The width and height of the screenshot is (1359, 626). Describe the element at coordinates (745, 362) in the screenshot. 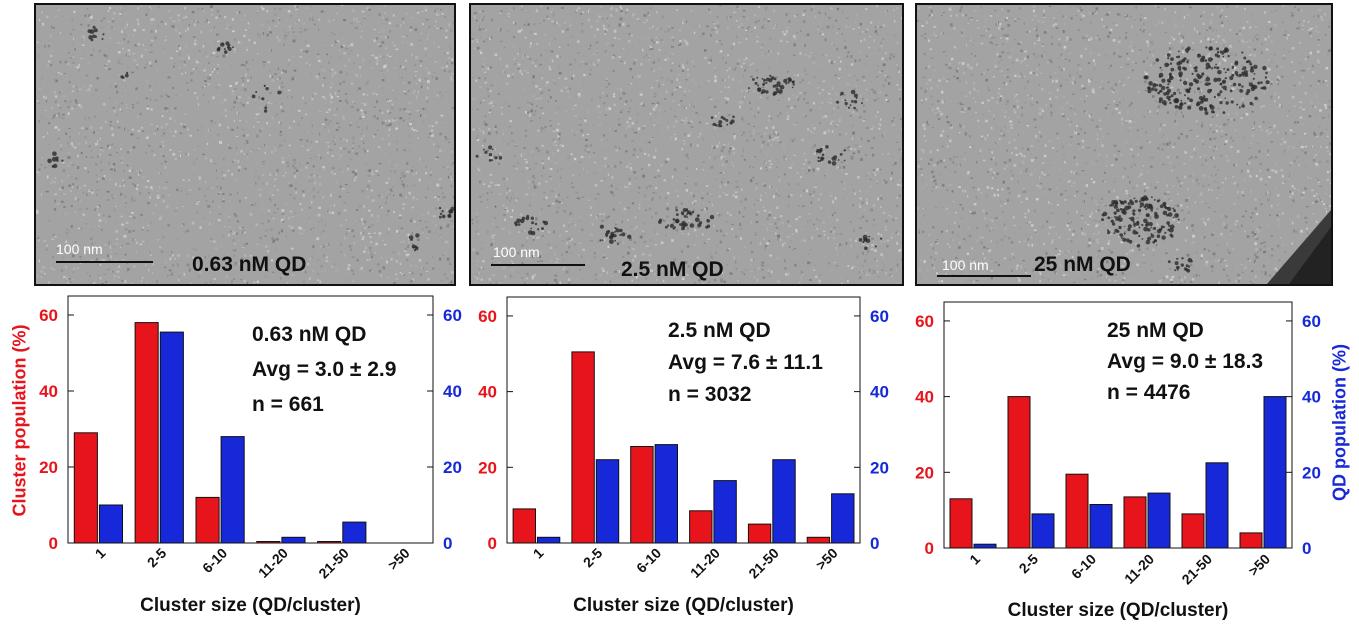

I see `annotation-line-2: Avg = 7.6 ± 11.1` at that location.